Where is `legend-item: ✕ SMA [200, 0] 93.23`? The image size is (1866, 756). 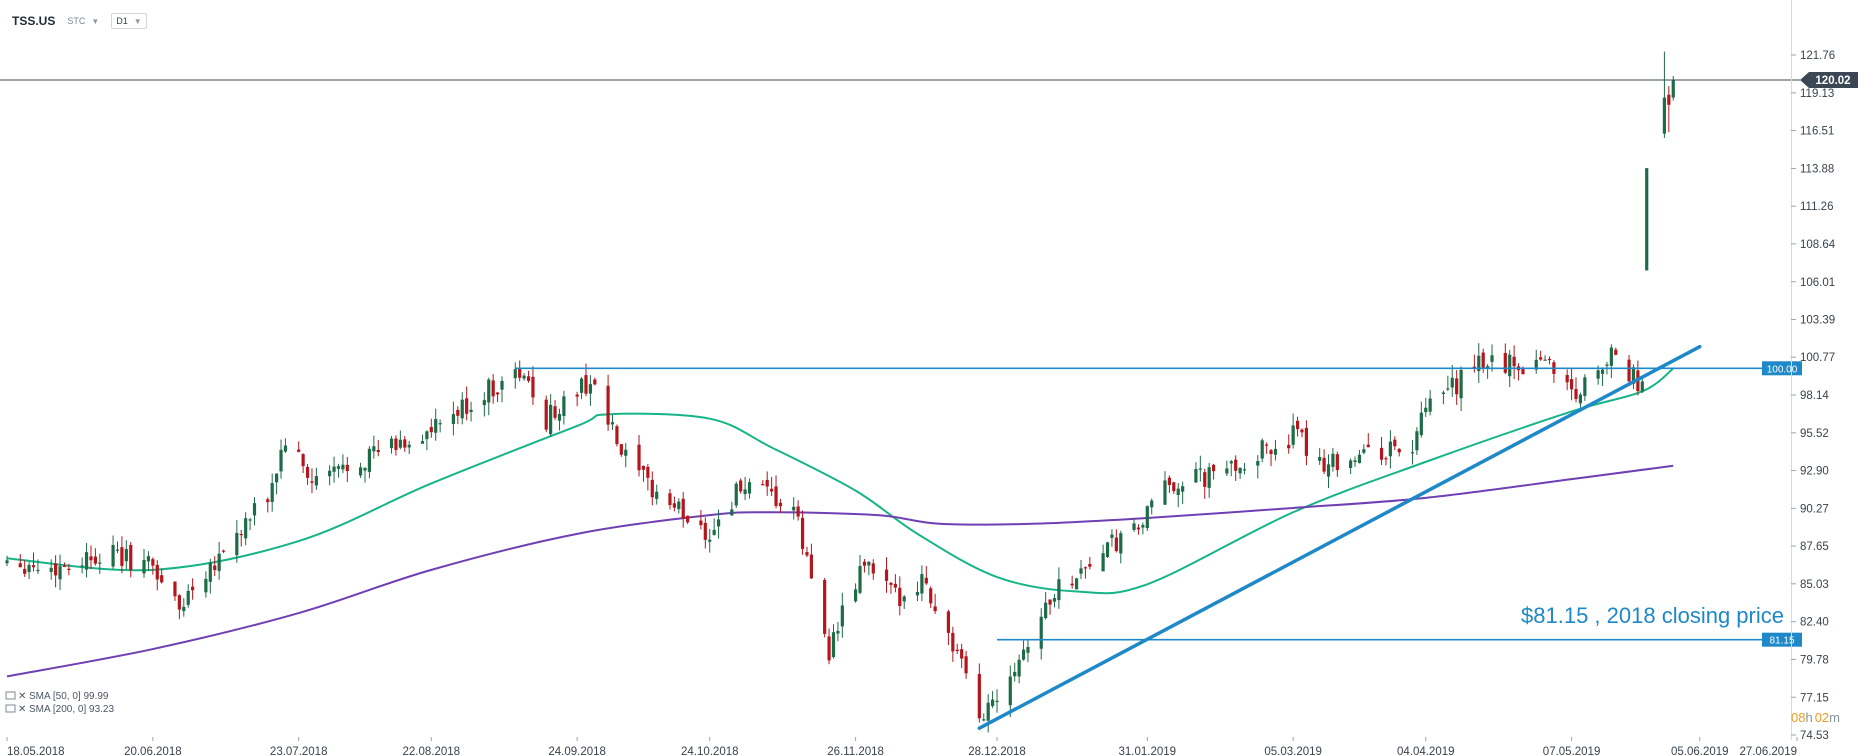
legend-item: ✕ SMA [200, 0] 93.23 is located at coordinates (59, 709).